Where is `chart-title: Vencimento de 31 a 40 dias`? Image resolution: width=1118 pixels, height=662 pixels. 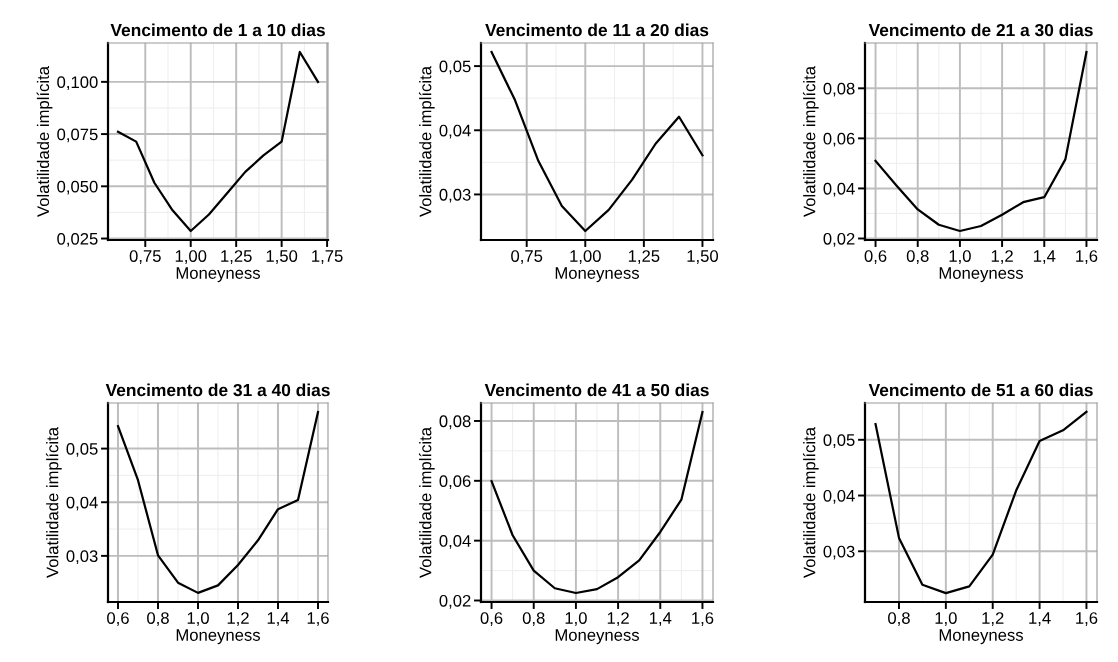
chart-title: Vencimento de 31 a 40 dias is located at coordinates (217, 390).